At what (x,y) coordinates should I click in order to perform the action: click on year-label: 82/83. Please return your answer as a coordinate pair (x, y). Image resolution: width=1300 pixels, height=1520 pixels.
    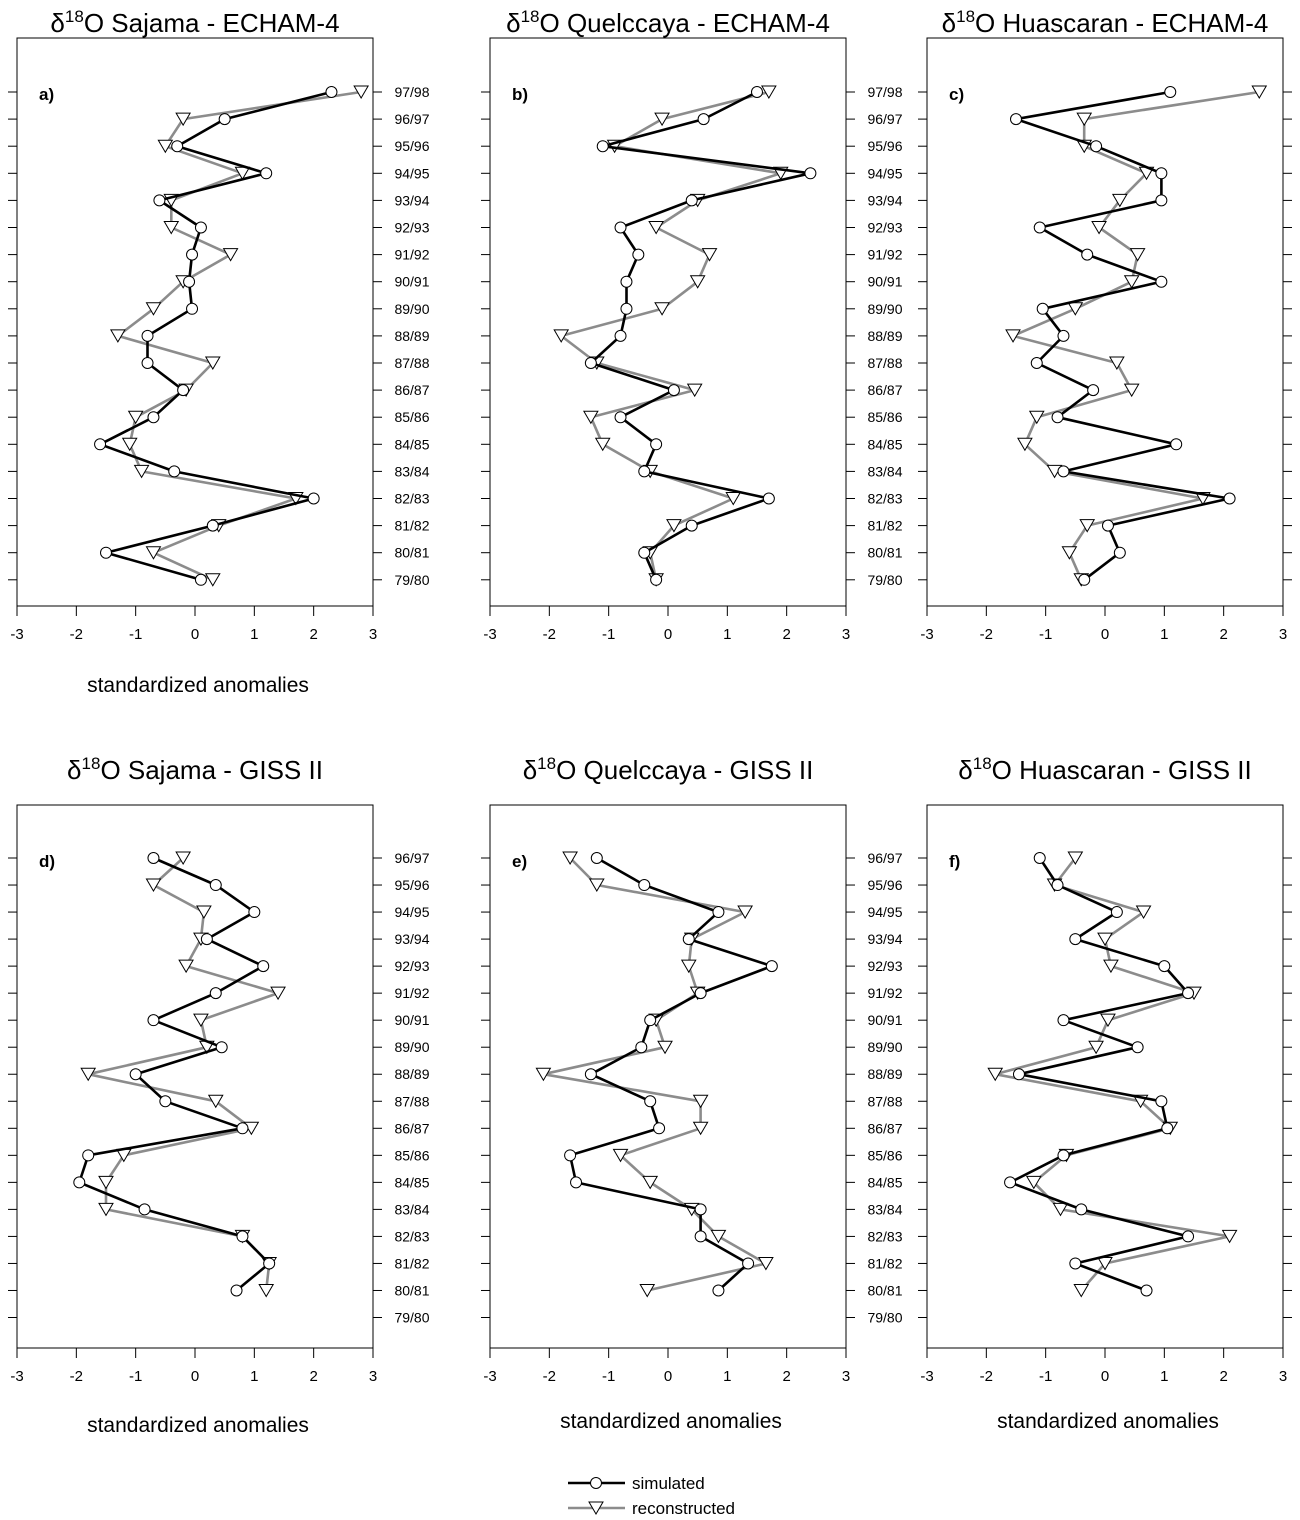
    Looking at the image, I should click on (411, 1236).